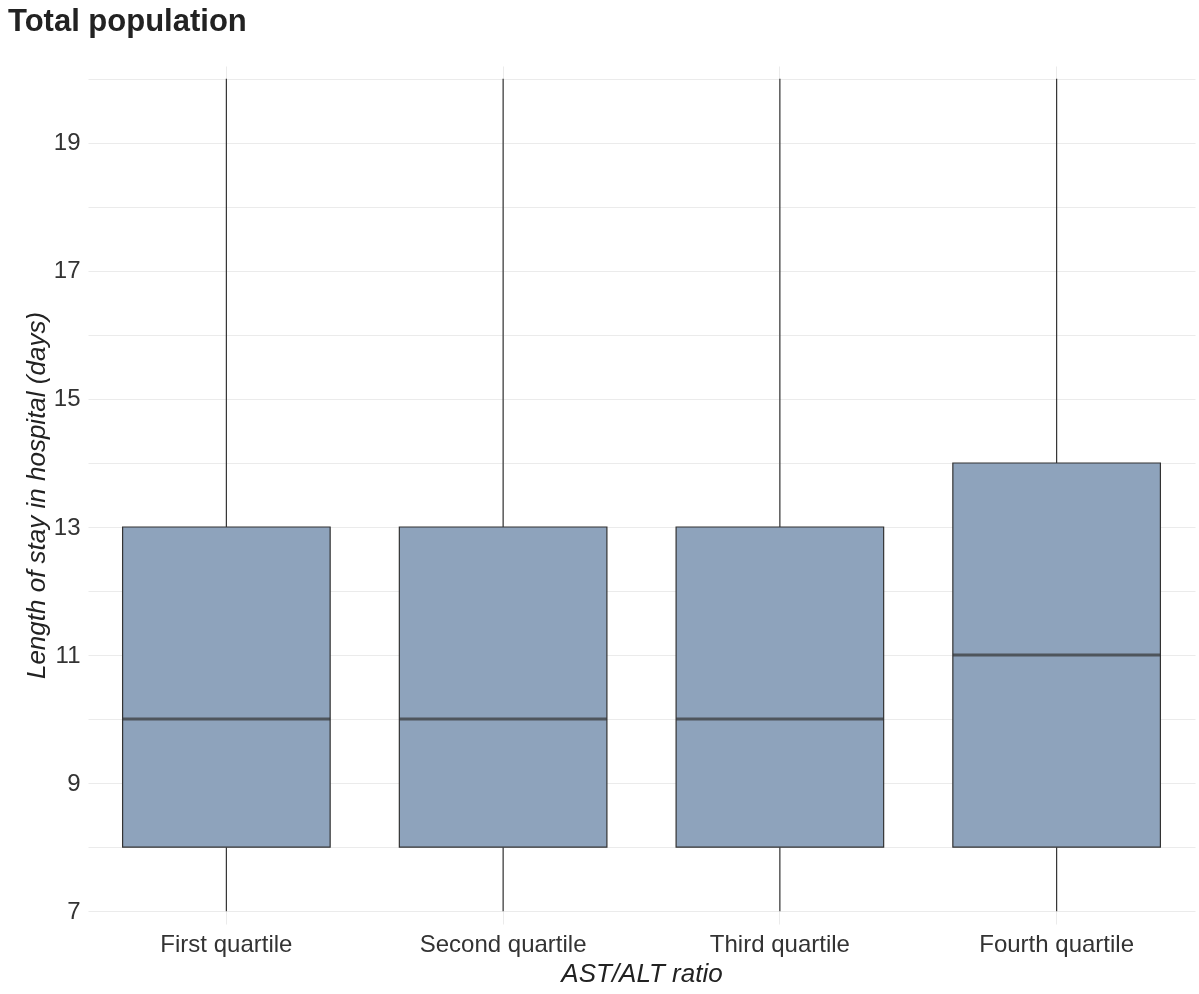 The height and width of the screenshot is (994, 1199). I want to click on y-tick-label: 9, so click(74, 782).